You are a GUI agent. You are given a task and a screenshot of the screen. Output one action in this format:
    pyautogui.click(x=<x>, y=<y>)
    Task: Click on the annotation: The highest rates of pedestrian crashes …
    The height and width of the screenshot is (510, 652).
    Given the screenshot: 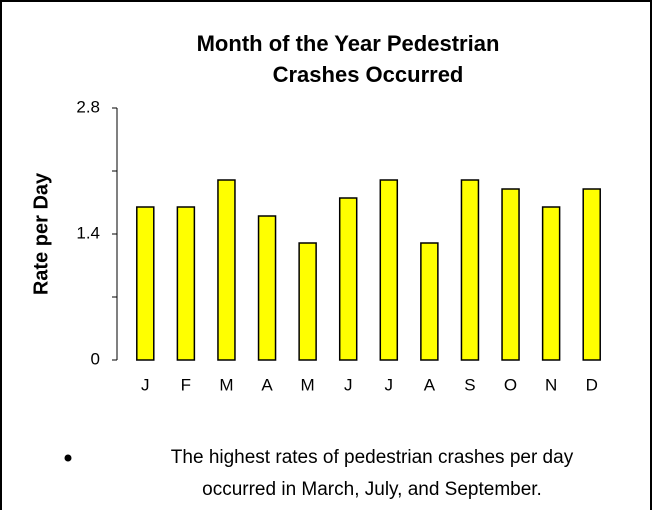 What is the action you would take?
    pyautogui.click(x=372, y=457)
    